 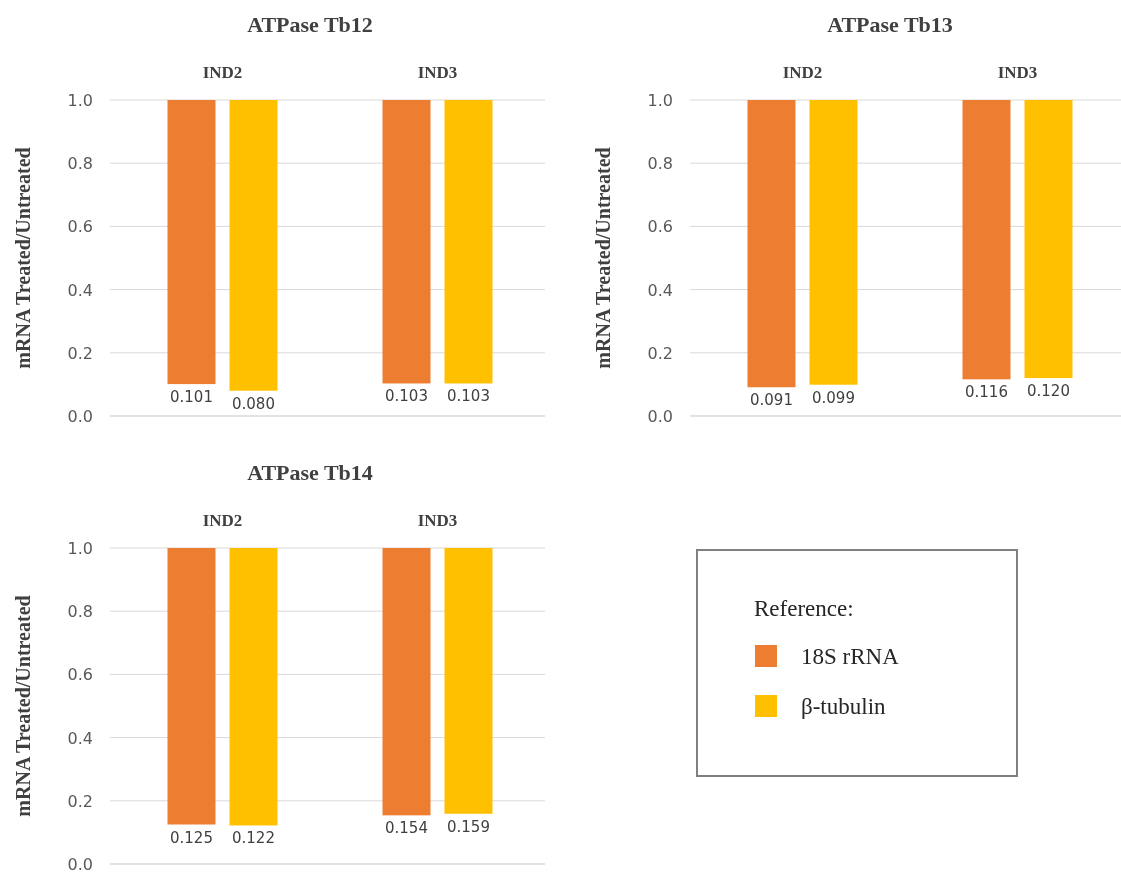 What do you see at coordinates (191, 837) in the screenshot?
I see `annotation: 0.125` at bounding box center [191, 837].